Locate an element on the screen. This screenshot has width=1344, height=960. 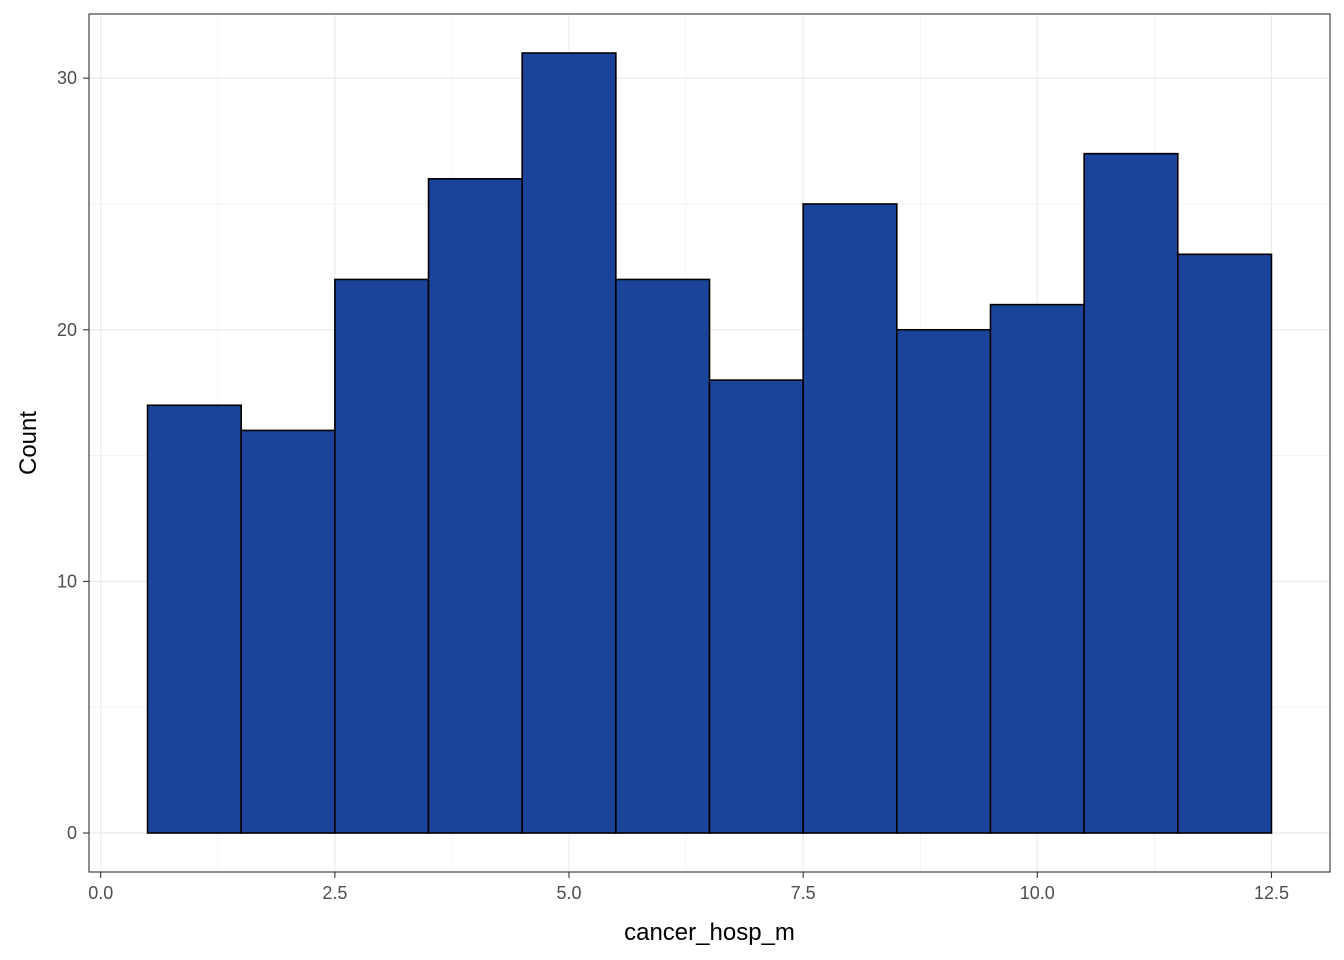
x-tick-label: 0.0 is located at coordinates (100, 893).